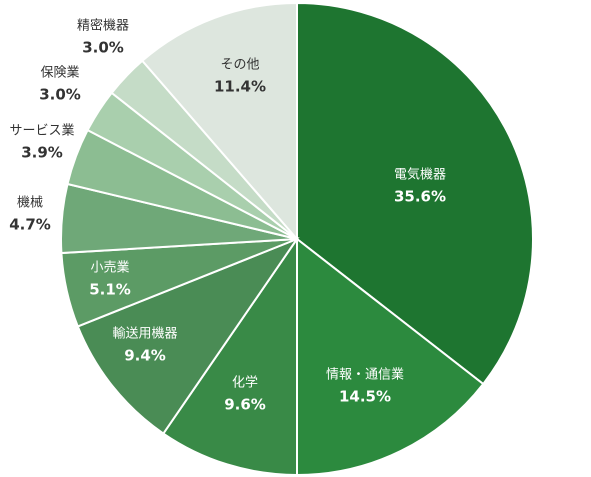 Image resolution: width=591 pixels, height=477 pixels. Describe the element at coordinates (42, 153) in the screenshot. I see `value-label: 3.9%` at that location.